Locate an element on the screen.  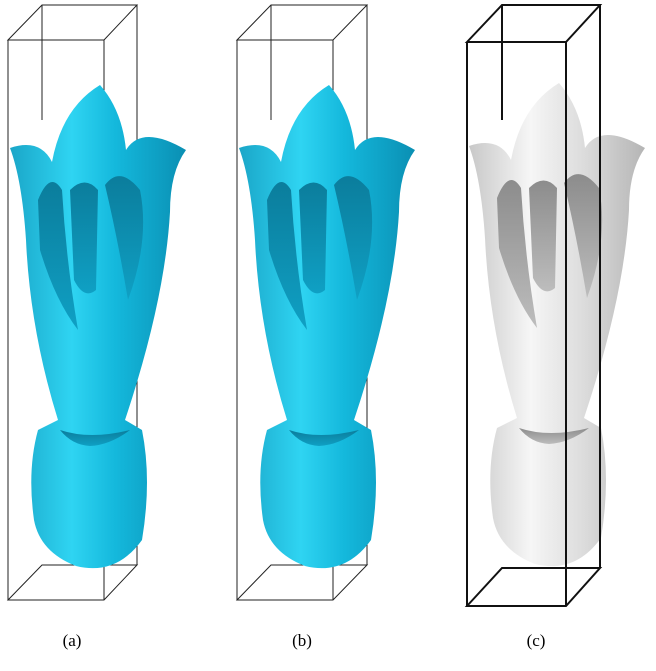
panel-label: (b) is located at coordinates (302, 640).